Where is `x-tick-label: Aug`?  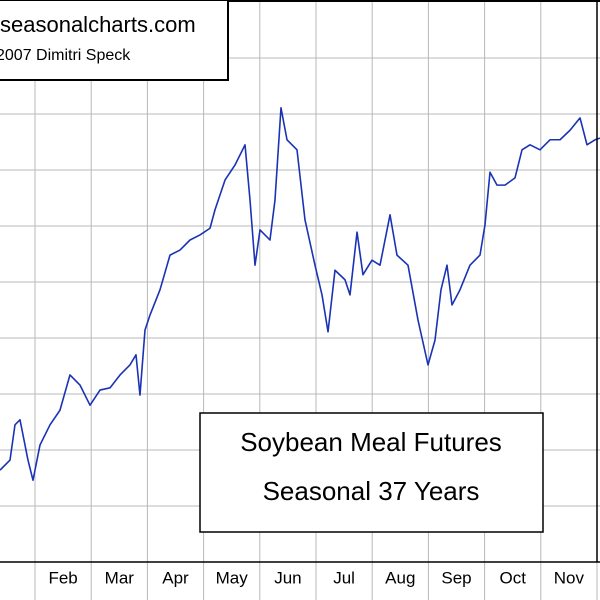 x-tick-label: Aug is located at coordinates (400, 577).